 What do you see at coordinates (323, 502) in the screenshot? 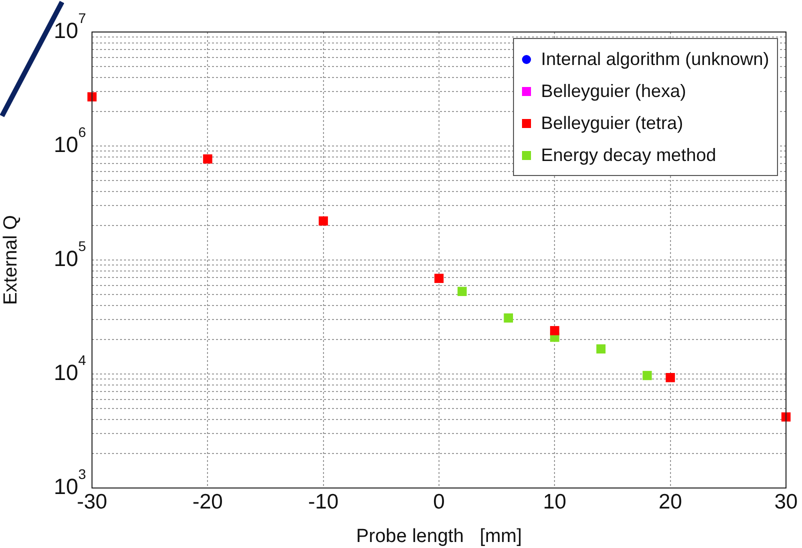
I see `x-tick-label: -10` at bounding box center [323, 502].